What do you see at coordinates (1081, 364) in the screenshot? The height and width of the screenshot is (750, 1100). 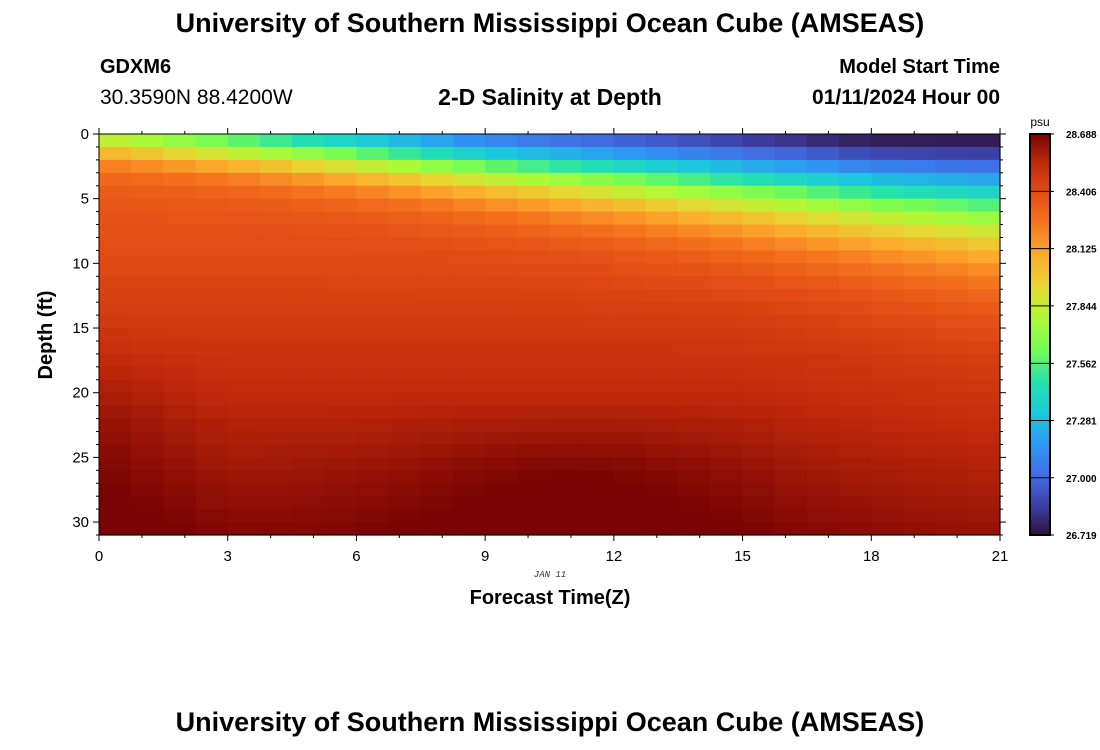 I see `colorbar-label: 27.562` at bounding box center [1081, 364].